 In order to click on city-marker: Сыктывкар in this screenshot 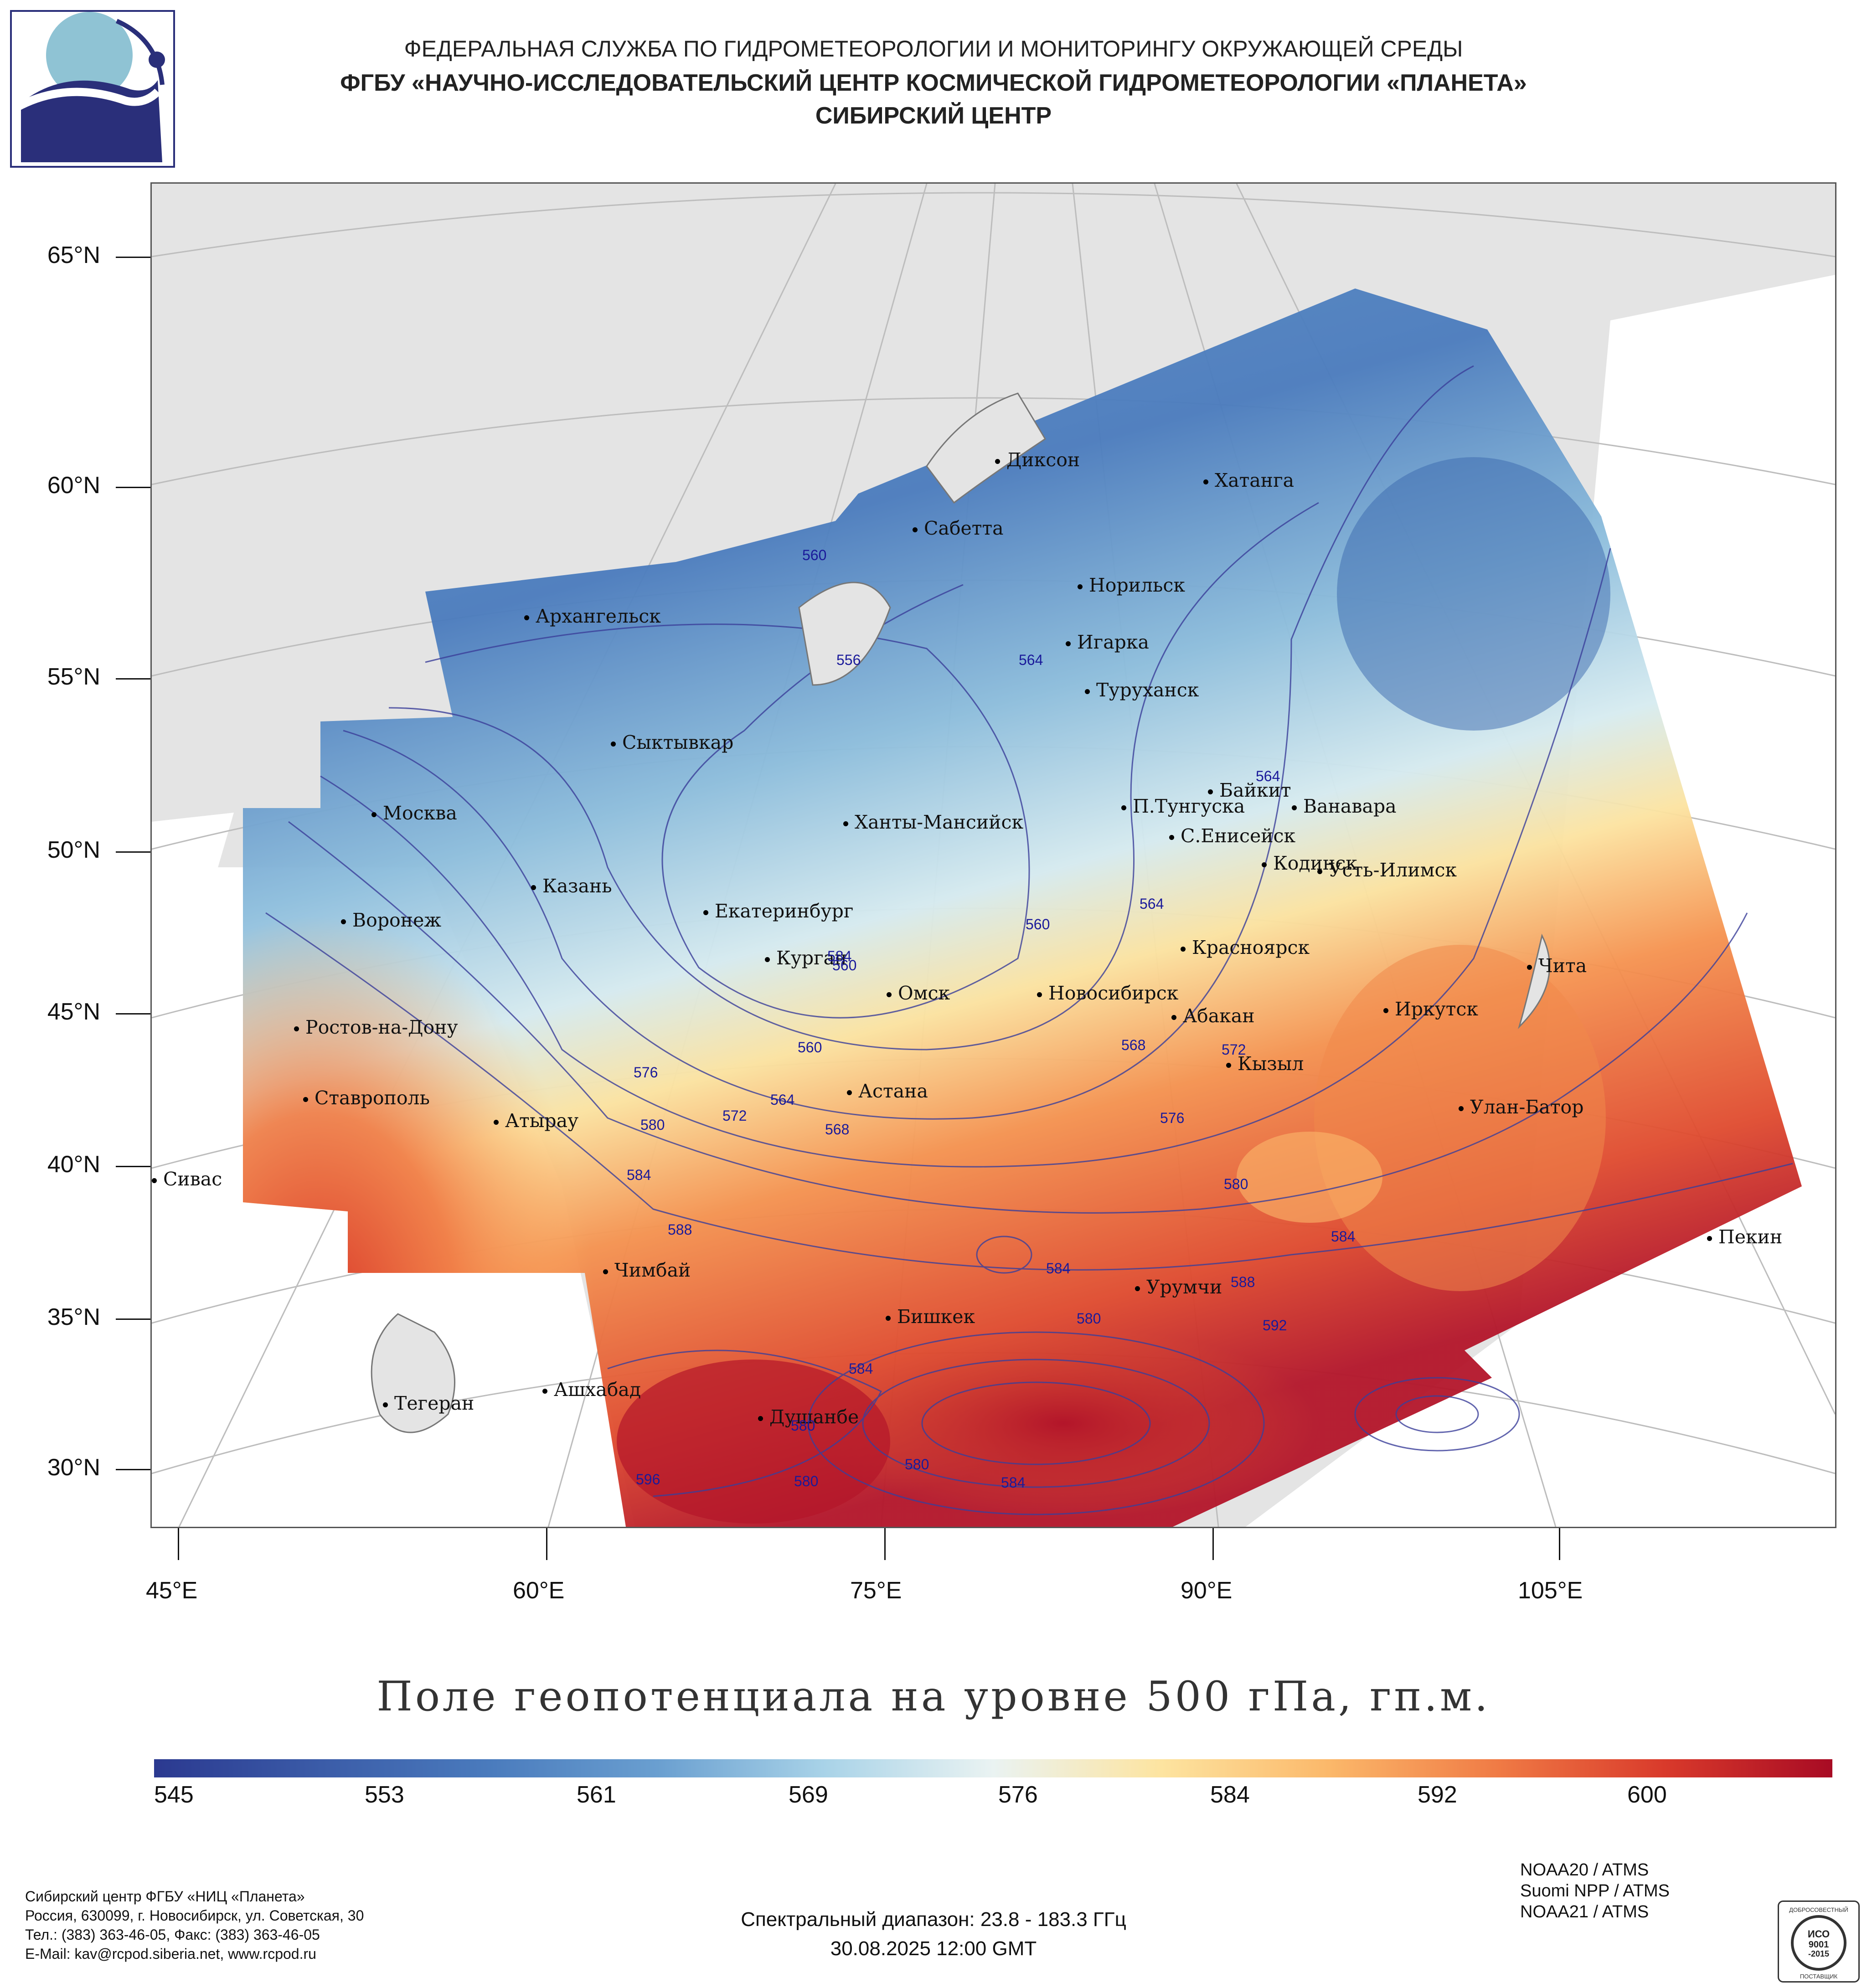, I will do `click(672, 742)`.